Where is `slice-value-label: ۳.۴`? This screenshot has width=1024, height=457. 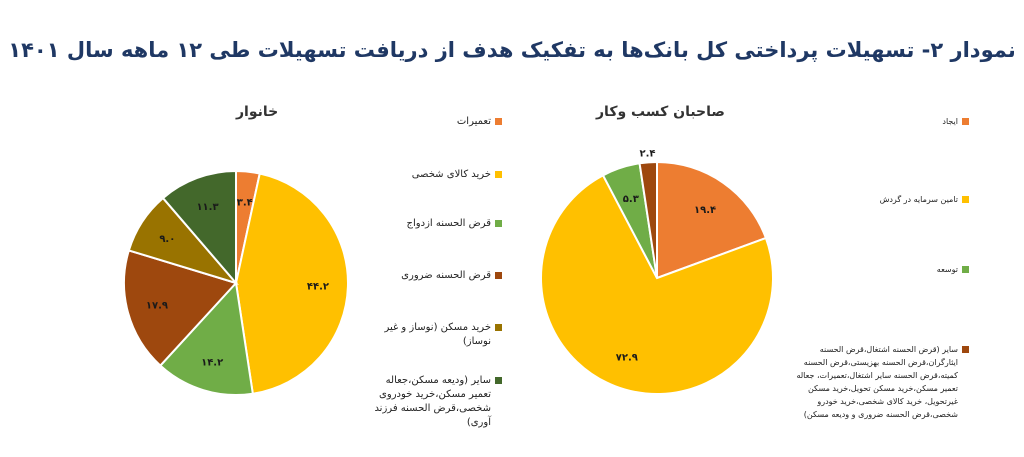 slice-value-label: ۳.۴ is located at coordinates (245, 202).